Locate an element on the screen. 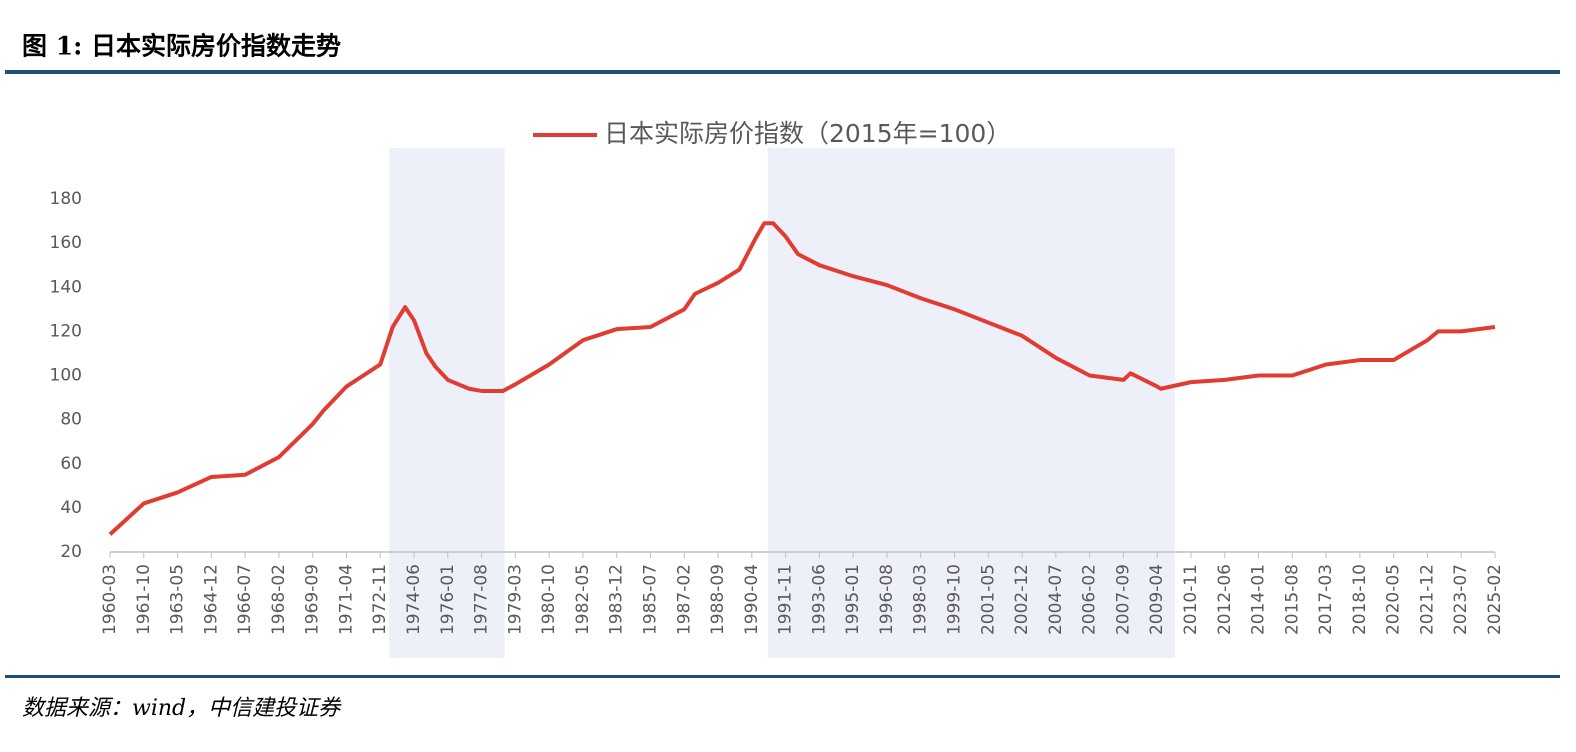 The width and height of the screenshot is (1576, 752). footer-rule is located at coordinates (782, 676).